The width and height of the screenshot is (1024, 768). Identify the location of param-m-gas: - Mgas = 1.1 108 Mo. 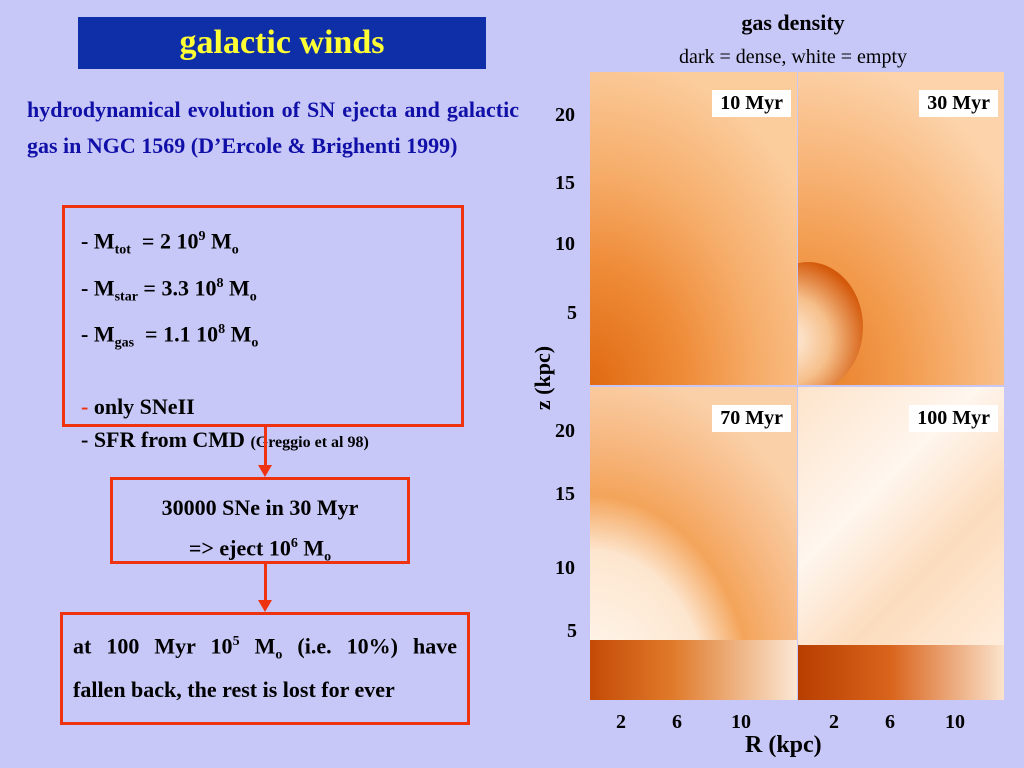
(170, 336).